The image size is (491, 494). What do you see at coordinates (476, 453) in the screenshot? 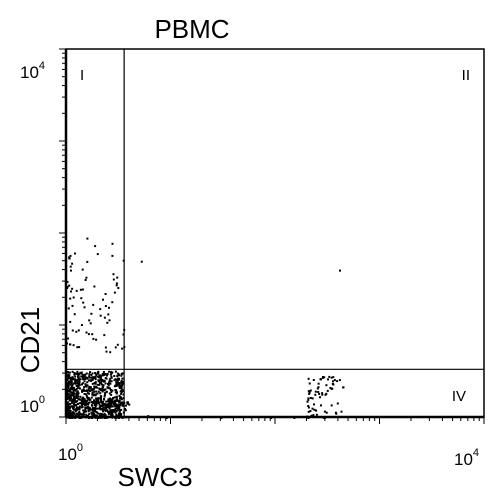
I see `x-tick-right-exp: 4` at bounding box center [476, 453].